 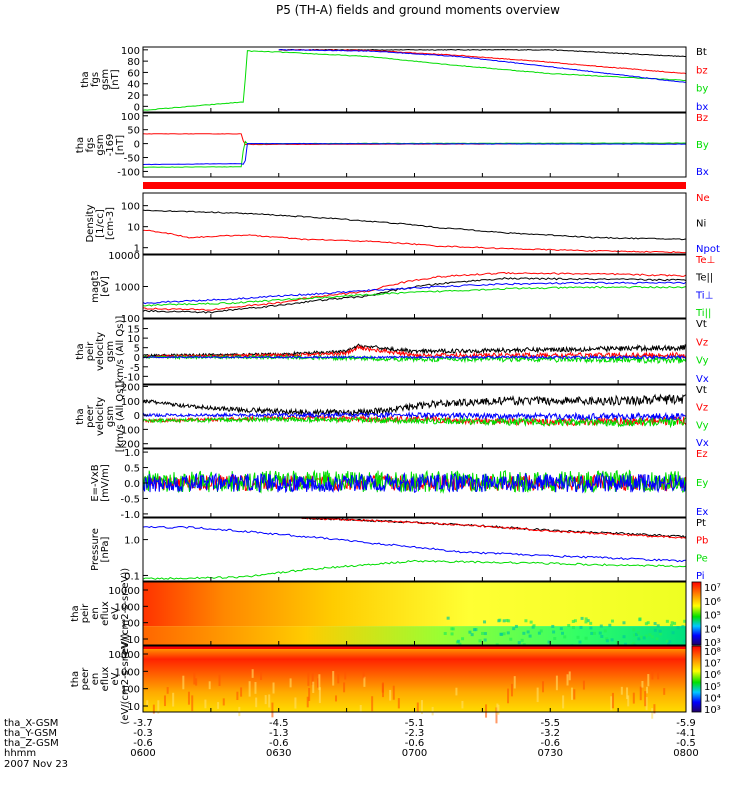 What do you see at coordinates (100, 223) in the screenshot?
I see `y-axis-label: [1/cc]` at bounding box center [100, 223].